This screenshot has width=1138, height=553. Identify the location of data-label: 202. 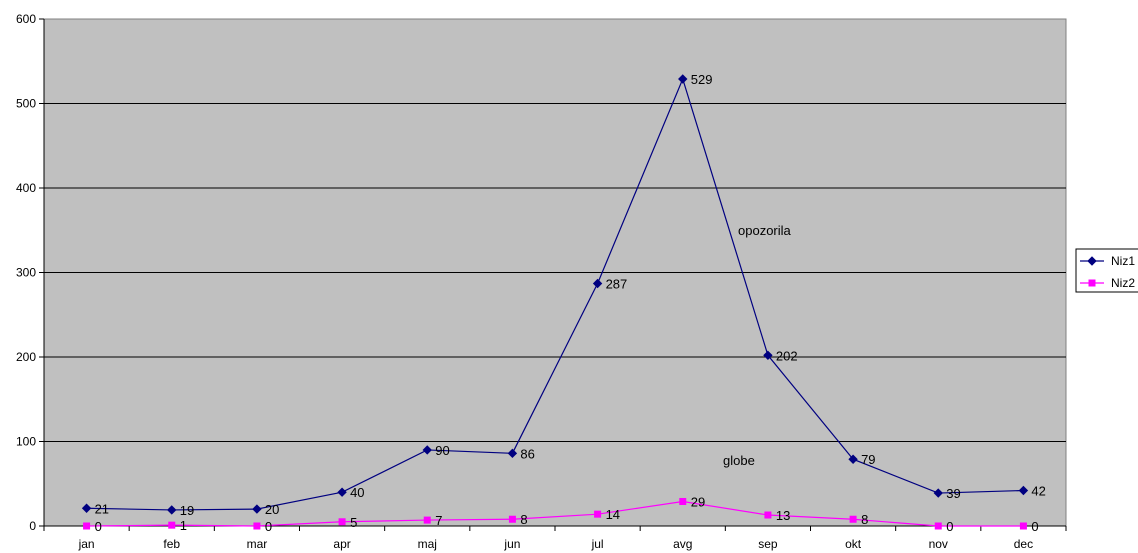
(787, 355).